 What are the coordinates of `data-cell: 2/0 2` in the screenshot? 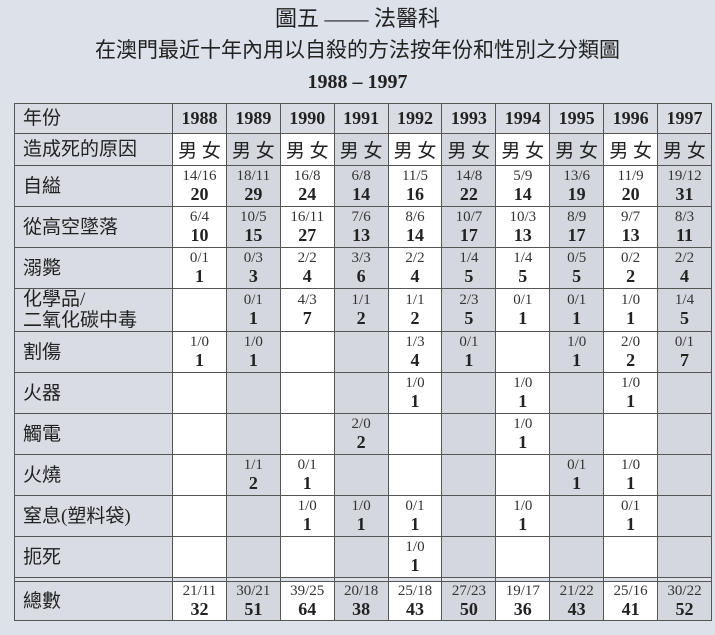 It's located at (361, 434).